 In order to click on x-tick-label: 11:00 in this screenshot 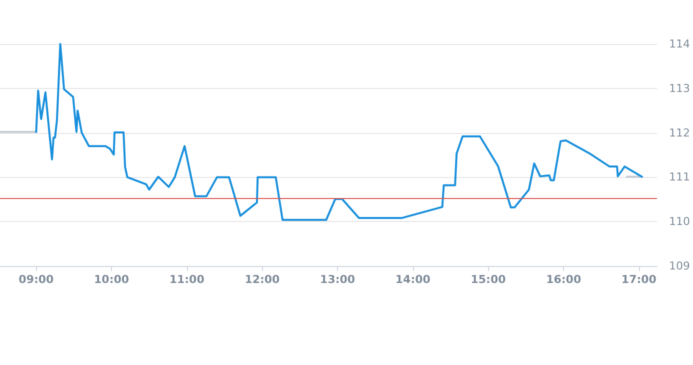, I will do `click(187, 279)`.